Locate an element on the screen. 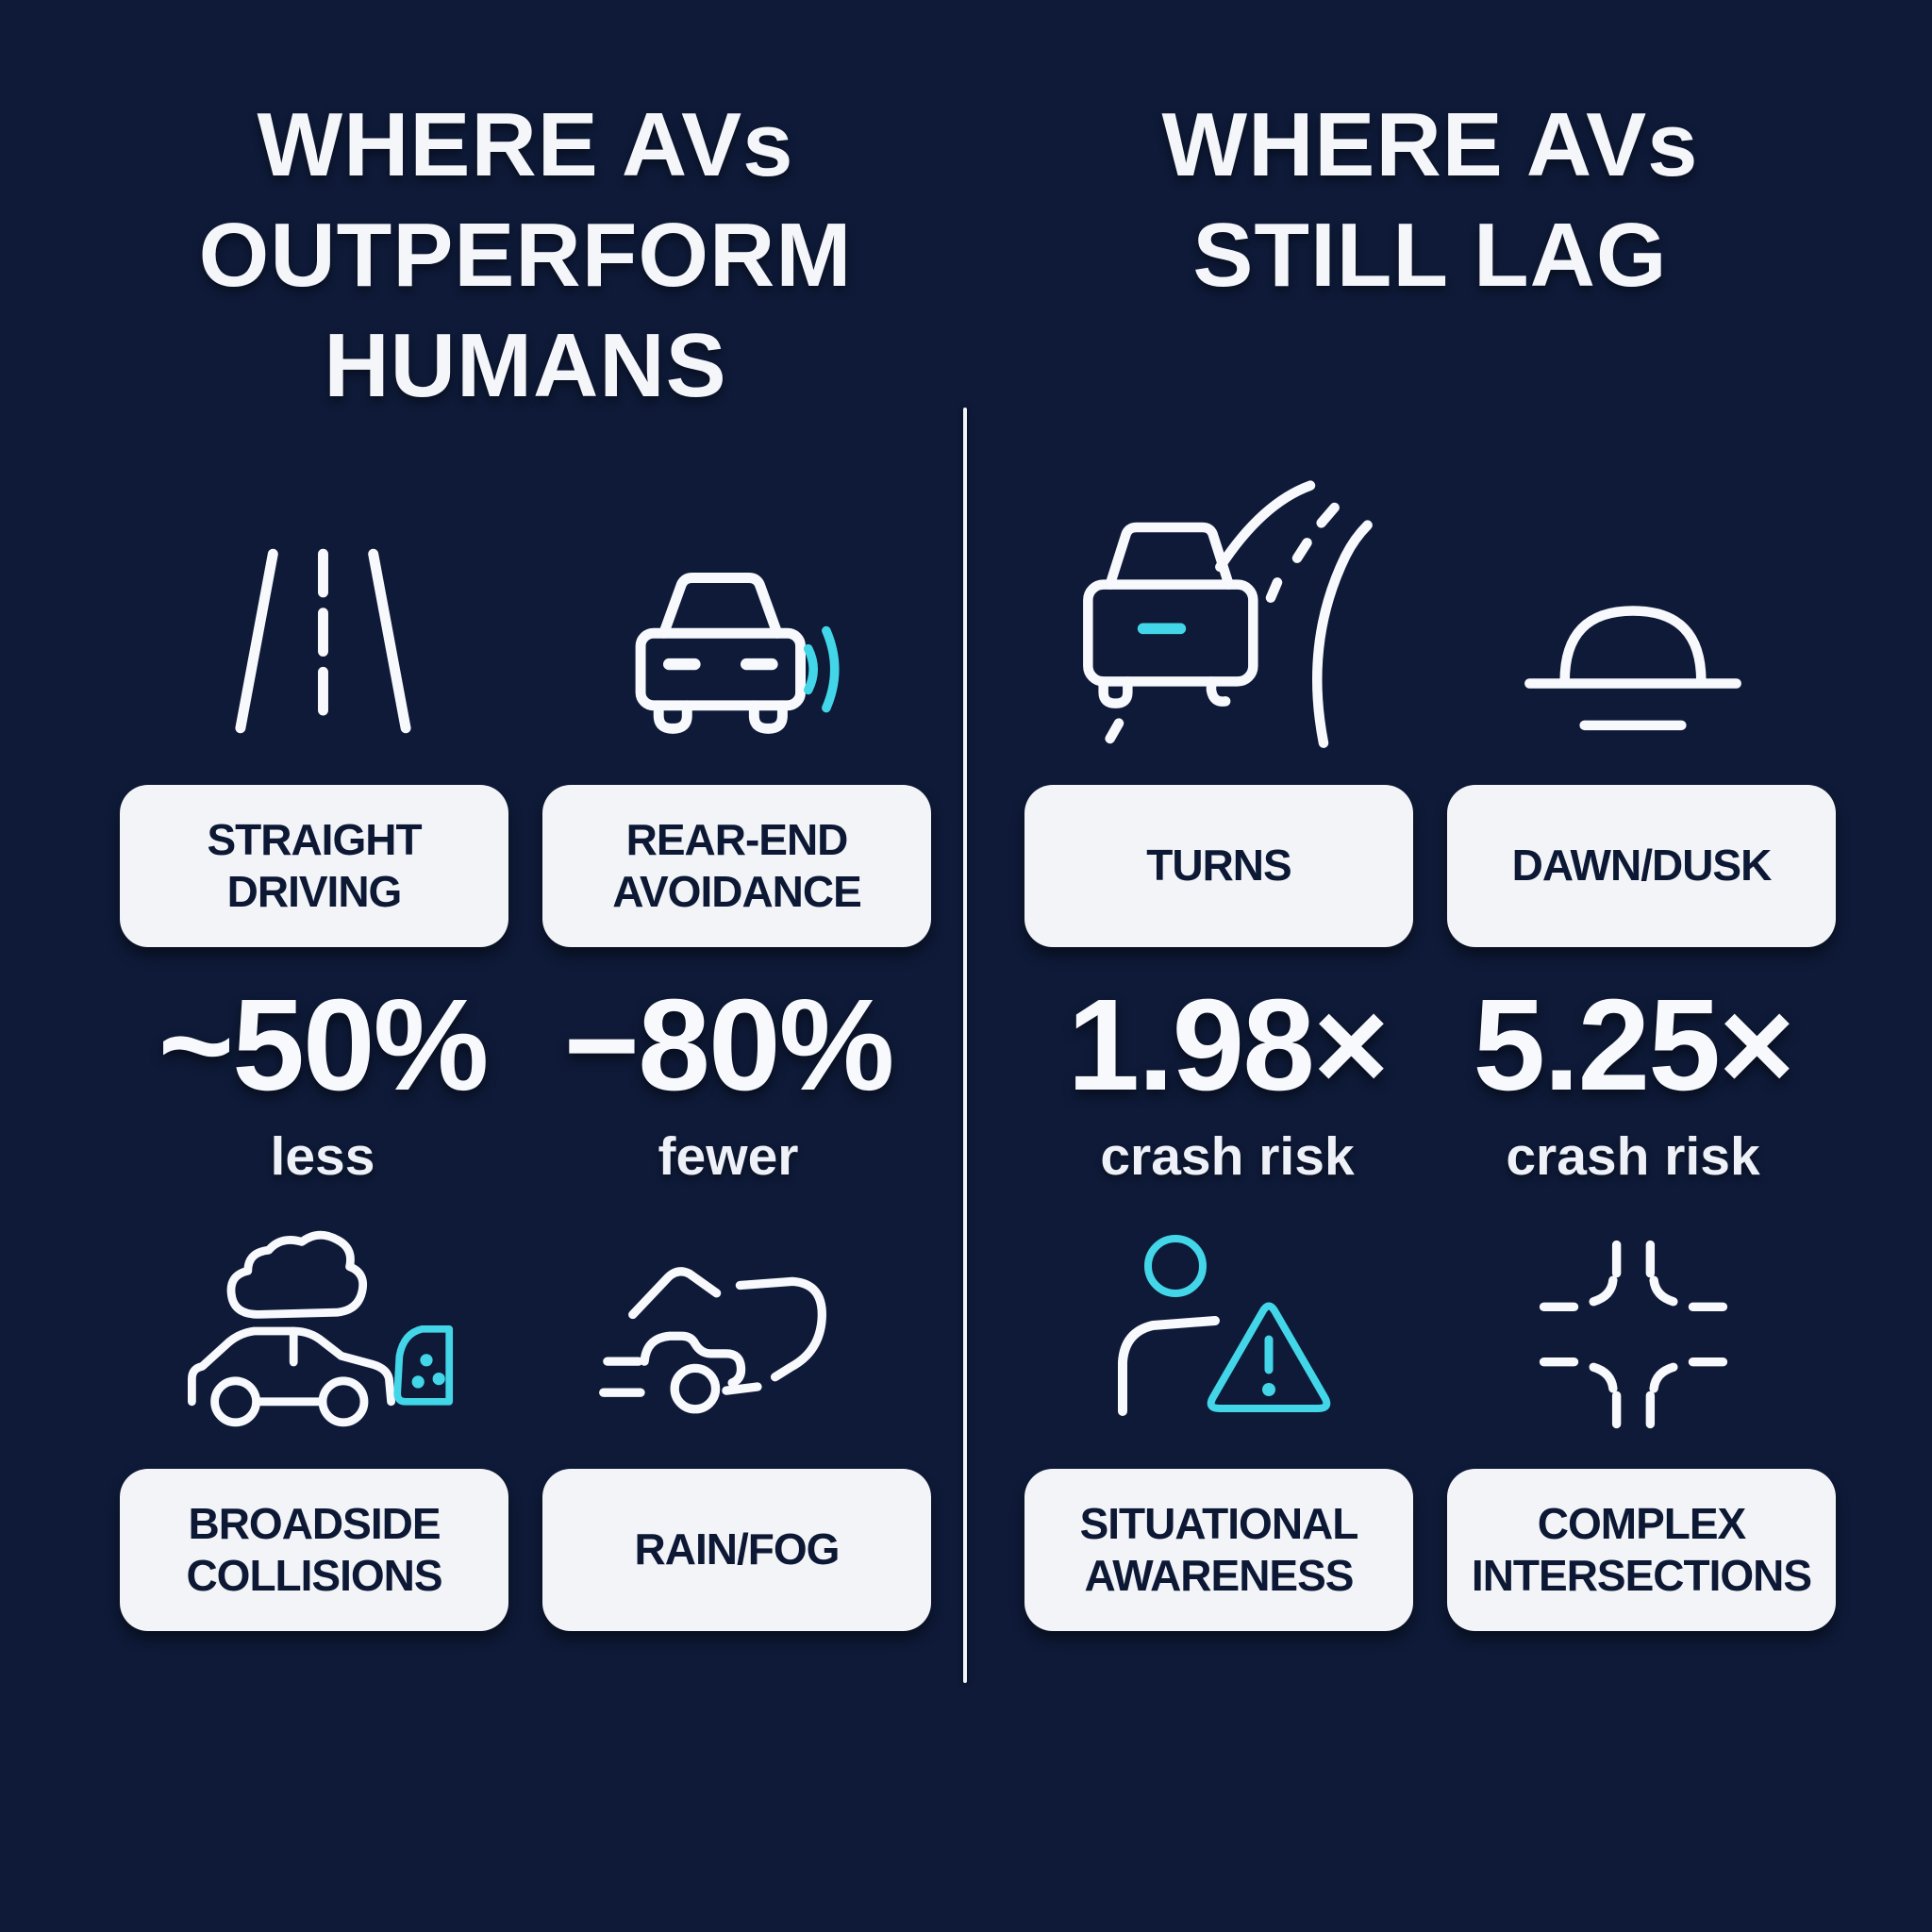 The image size is (1932, 1932). stat-caption-straight-driving: less is located at coordinates (323, 1156).